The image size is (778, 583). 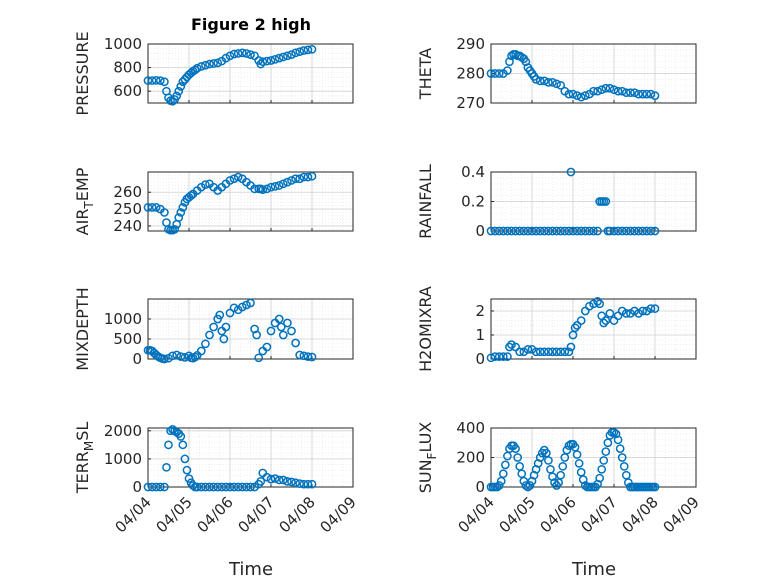 I want to click on axes-frame, so click(x=250, y=73).